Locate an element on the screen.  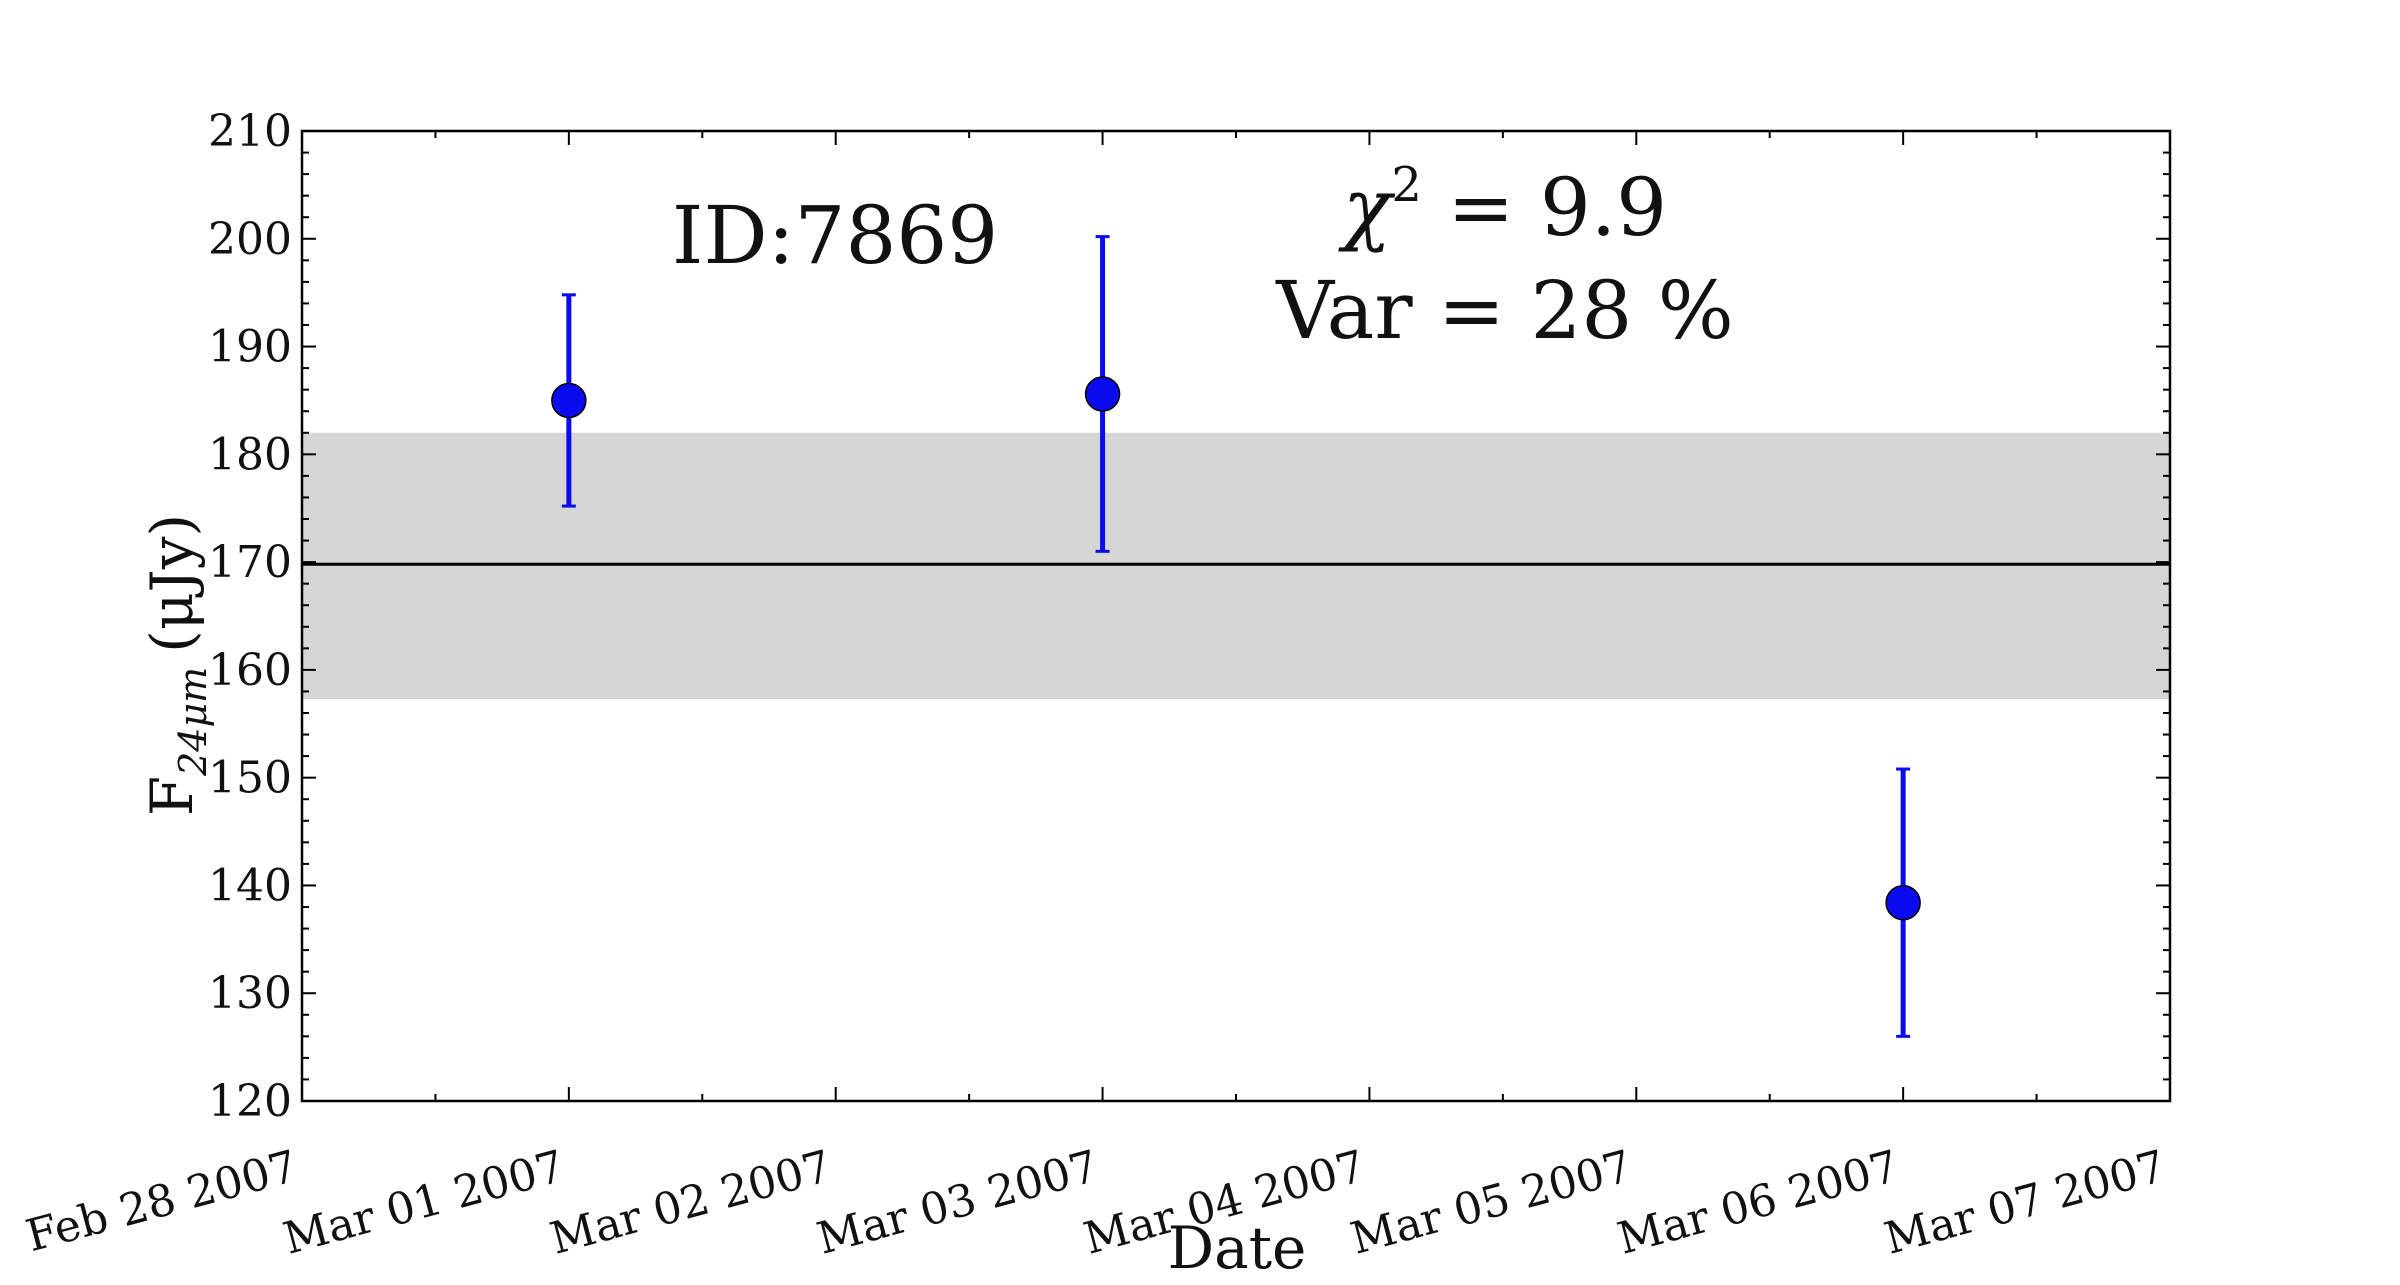
x-tick-label: Feb 28 2007 is located at coordinates (162, 1201).